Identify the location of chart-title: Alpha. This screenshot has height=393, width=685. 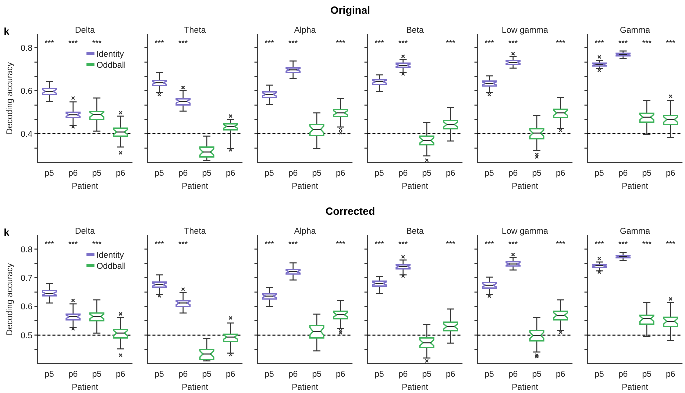
(305, 231).